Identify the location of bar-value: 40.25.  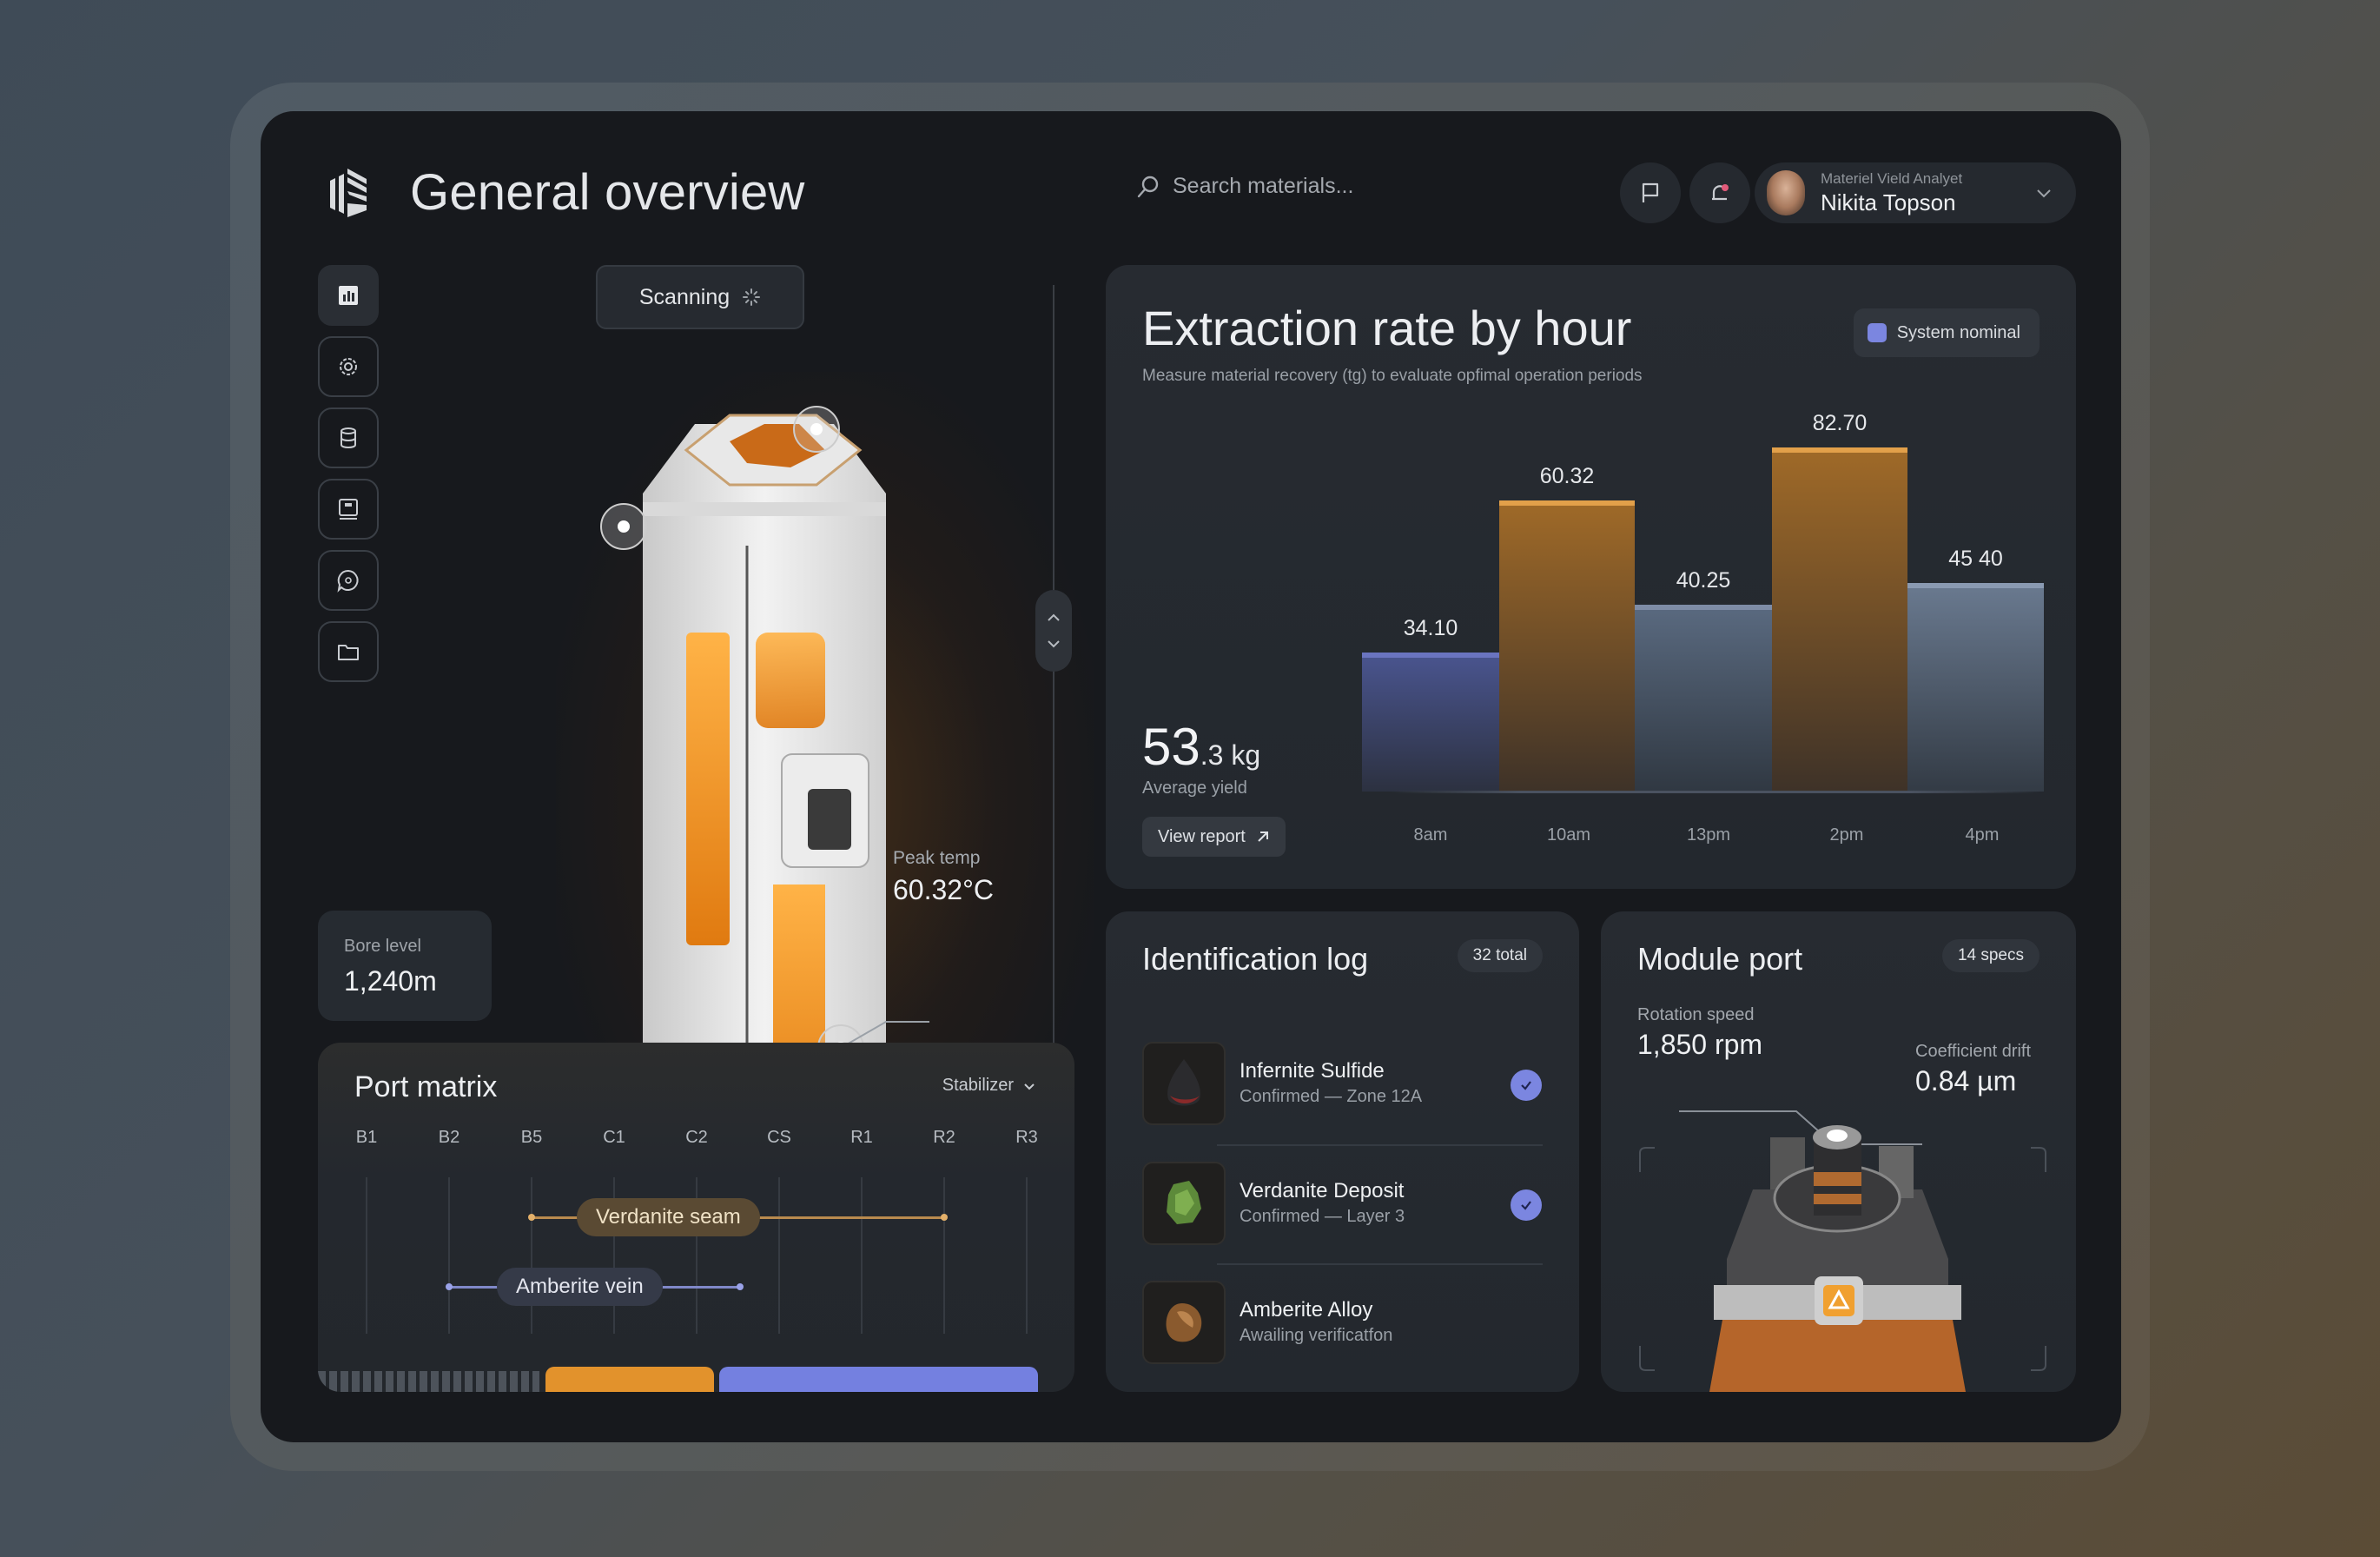
(1703, 580).